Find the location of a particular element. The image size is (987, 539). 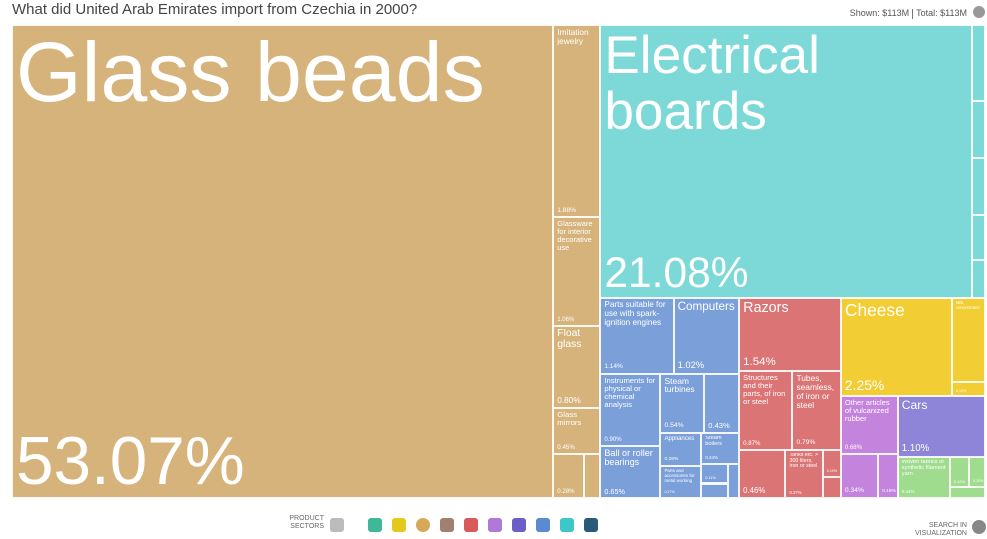

tile-value: 0.37% is located at coordinates (795, 492).